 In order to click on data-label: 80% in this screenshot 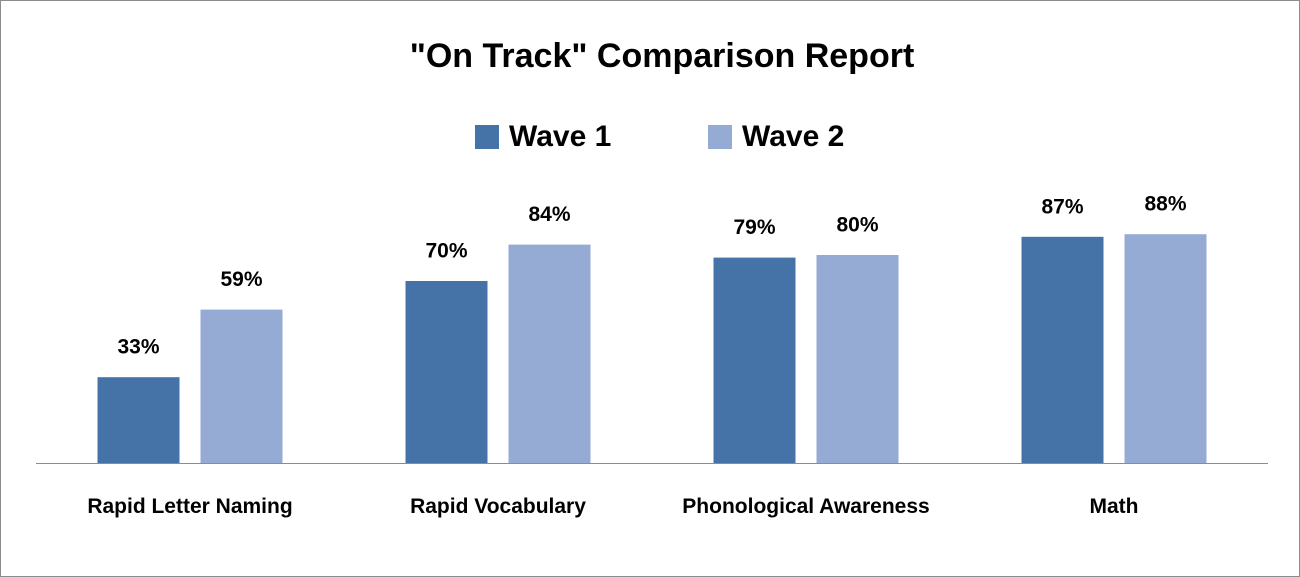, I will do `click(857, 225)`.